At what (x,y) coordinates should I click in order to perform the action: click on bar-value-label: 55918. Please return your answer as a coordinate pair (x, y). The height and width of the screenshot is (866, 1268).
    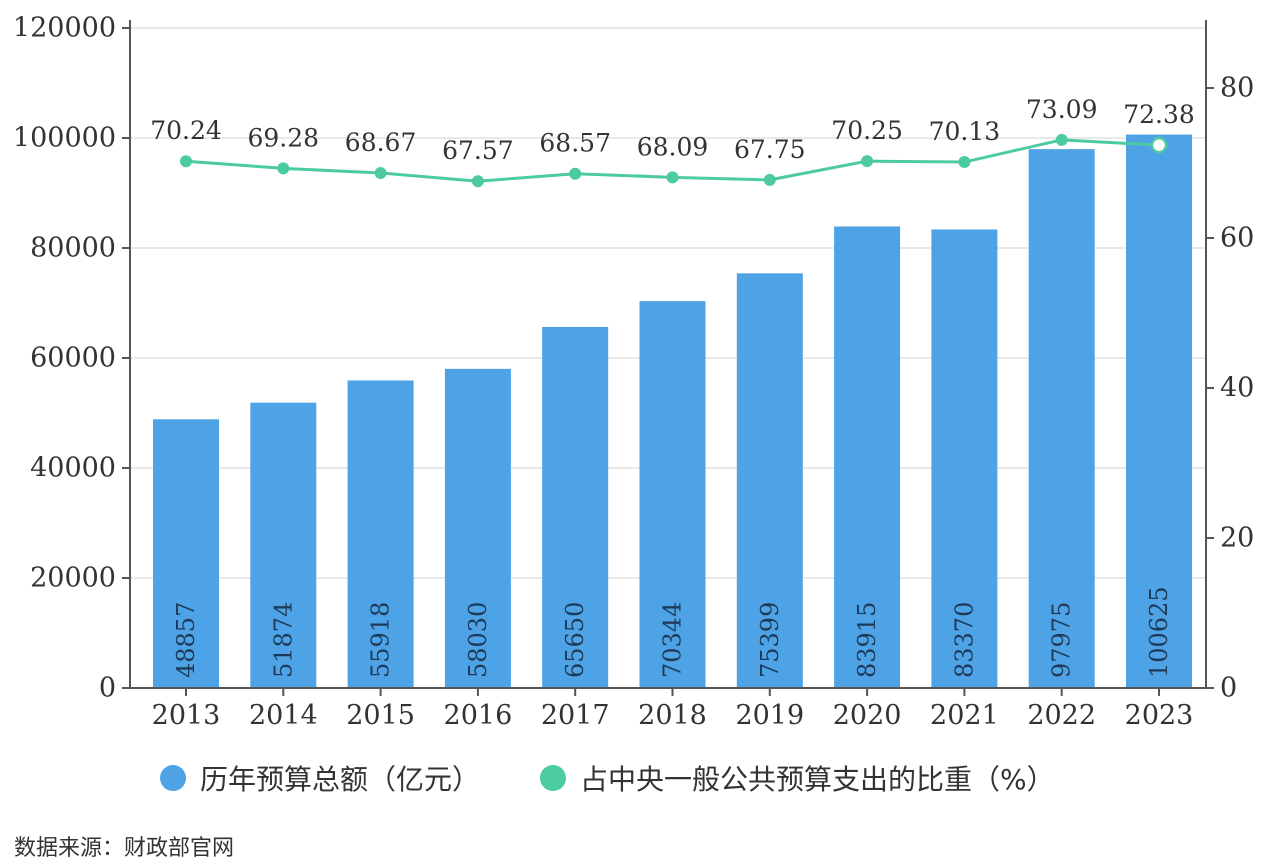
    Looking at the image, I should click on (381, 640).